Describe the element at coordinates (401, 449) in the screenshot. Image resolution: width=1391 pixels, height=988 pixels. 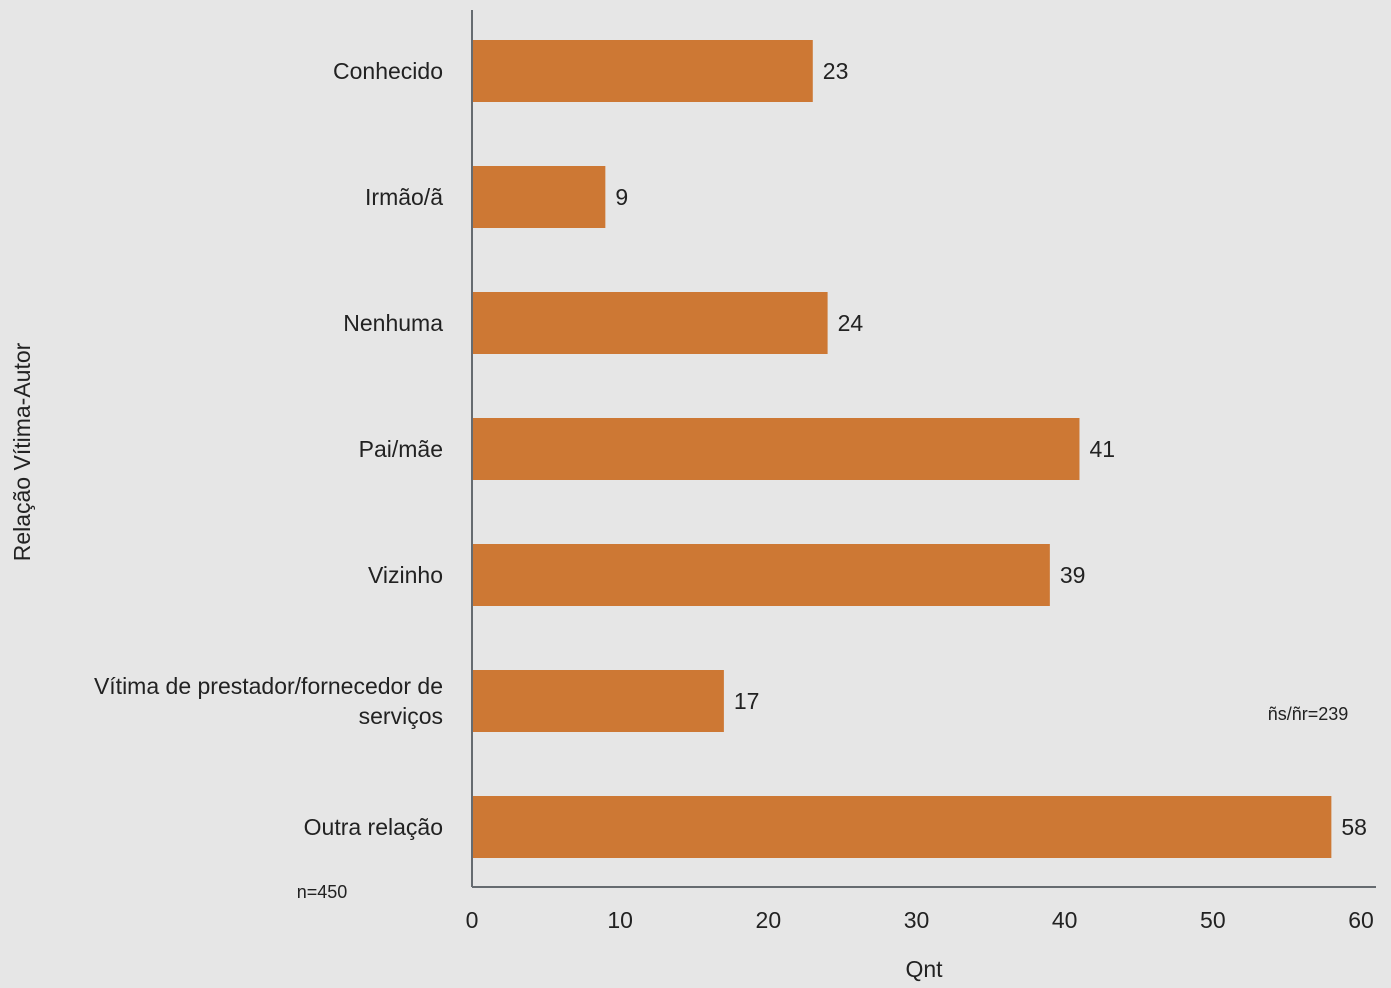
I see `category-label: Pai/mãe` at that location.